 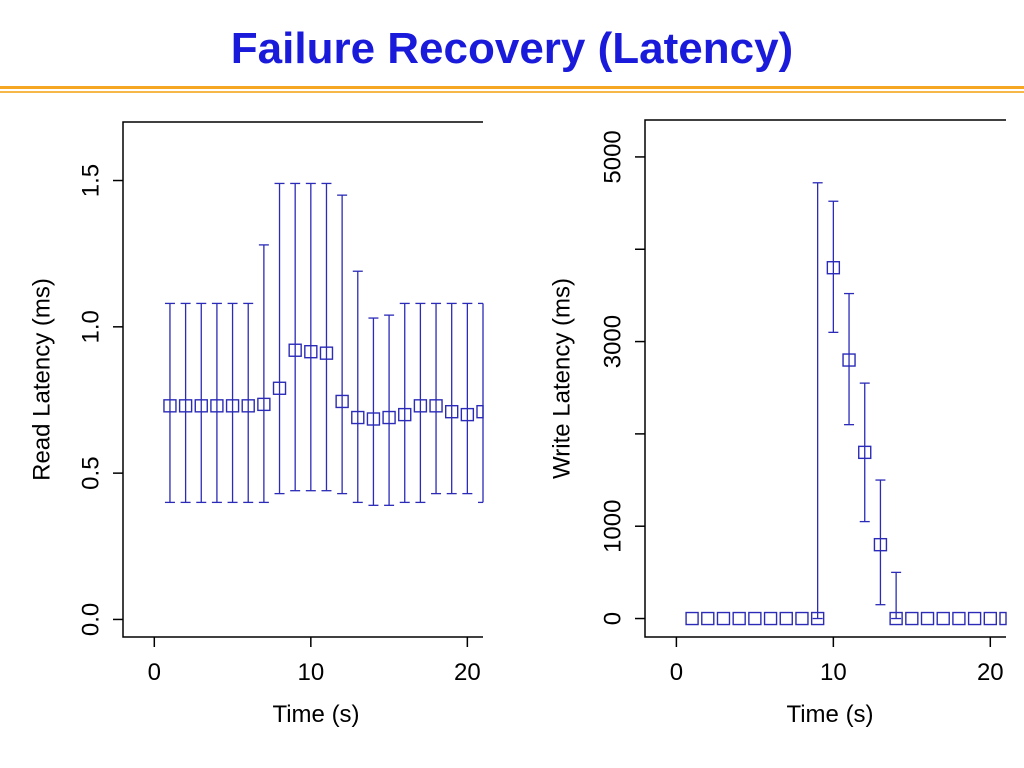 What do you see at coordinates (613, 156) in the screenshot?
I see `y-tick-label: 5000` at bounding box center [613, 156].